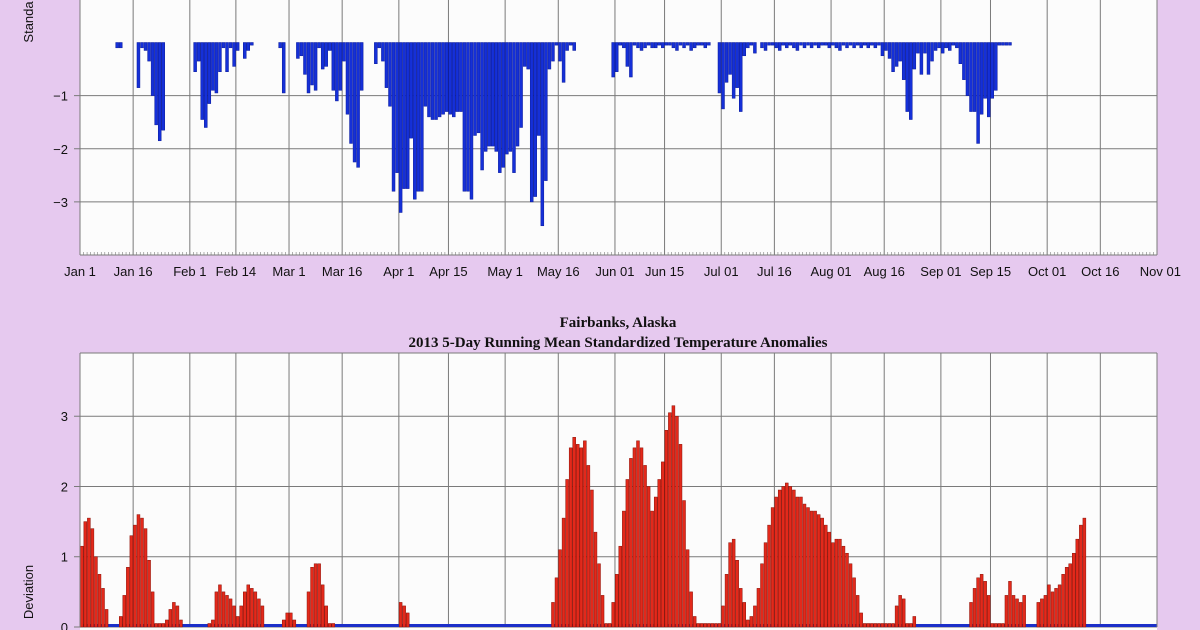  Describe the element at coordinates (884, 271) in the screenshot. I see `top-x-tick-label: Aug 16` at that location.